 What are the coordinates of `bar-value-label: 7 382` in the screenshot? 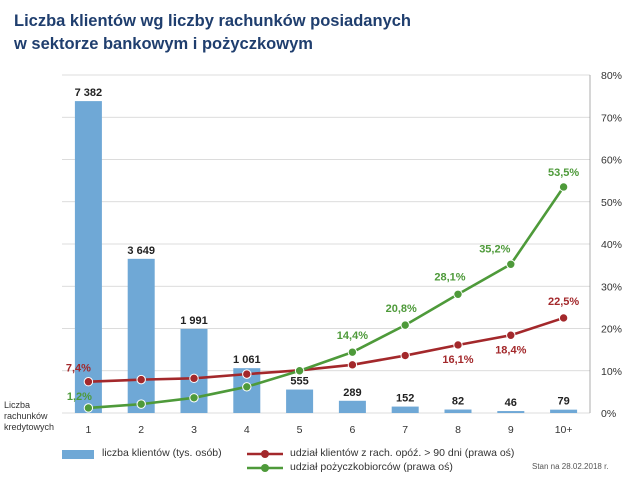 It's located at (89, 93).